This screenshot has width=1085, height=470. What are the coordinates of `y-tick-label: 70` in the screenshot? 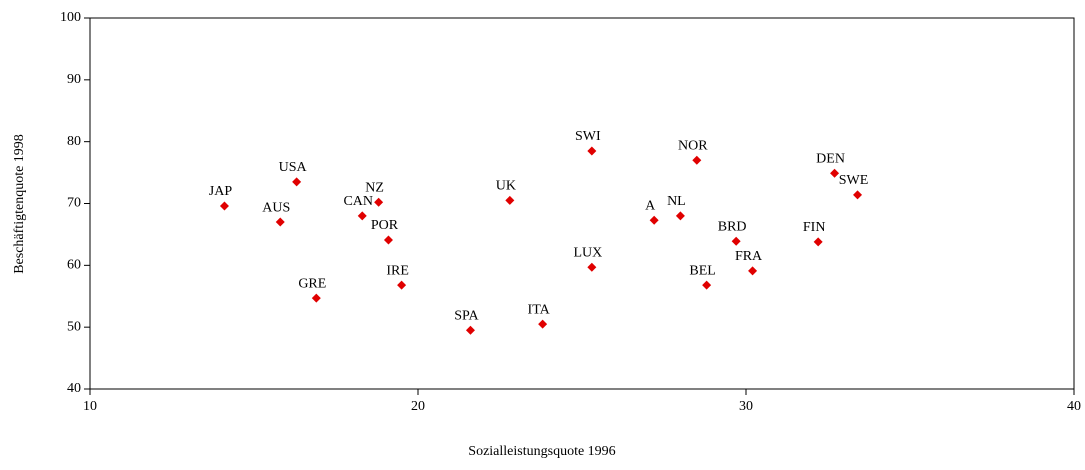 It's located at (74, 203).